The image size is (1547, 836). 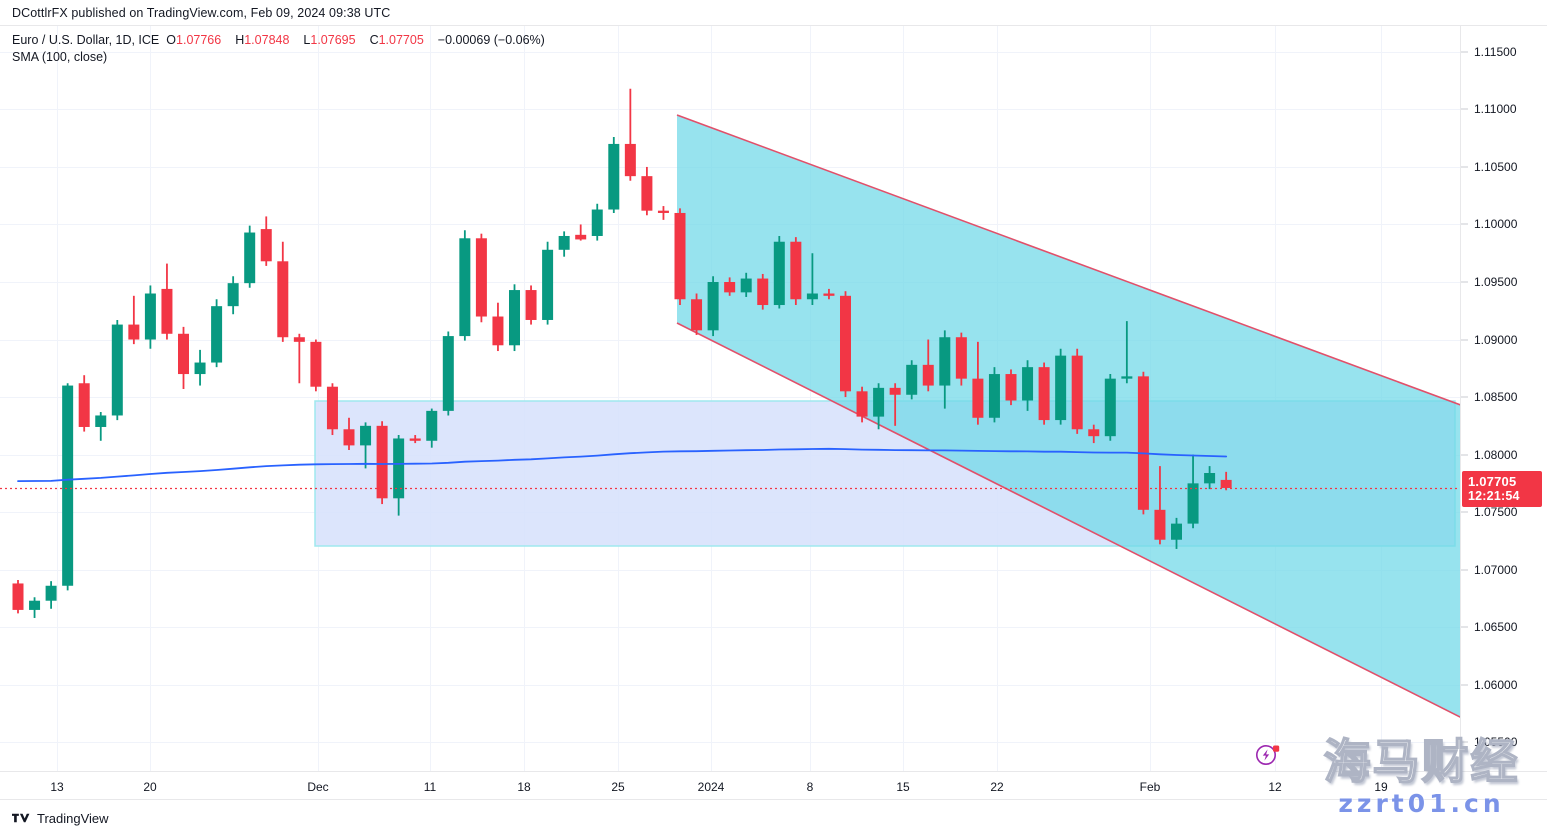 What do you see at coordinates (1496, 454) in the screenshot?
I see `price-tick-label: 1.08000` at bounding box center [1496, 454].